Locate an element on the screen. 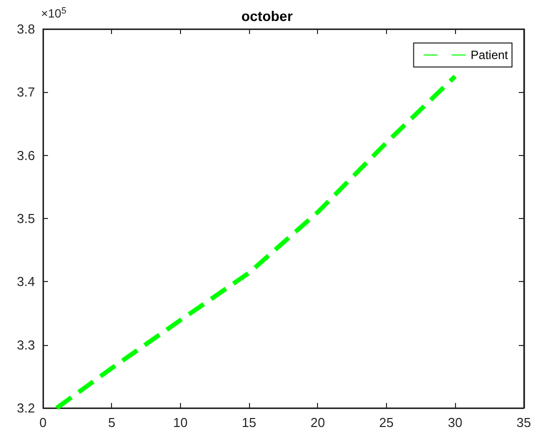 The width and height of the screenshot is (534, 440). y-tick-label: 3.4 is located at coordinates (25, 282).